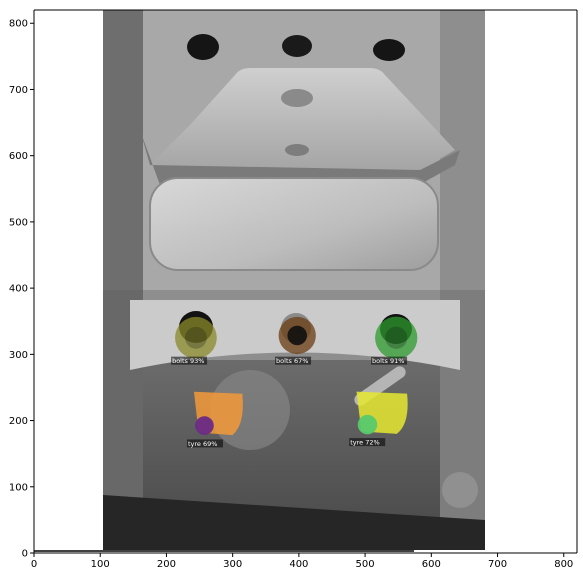 The height and width of the screenshot is (578, 583). What do you see at coordinates (18, 487) in the screenshot?
I see `y-tick-label: 100` at bounding box center [18, 487].